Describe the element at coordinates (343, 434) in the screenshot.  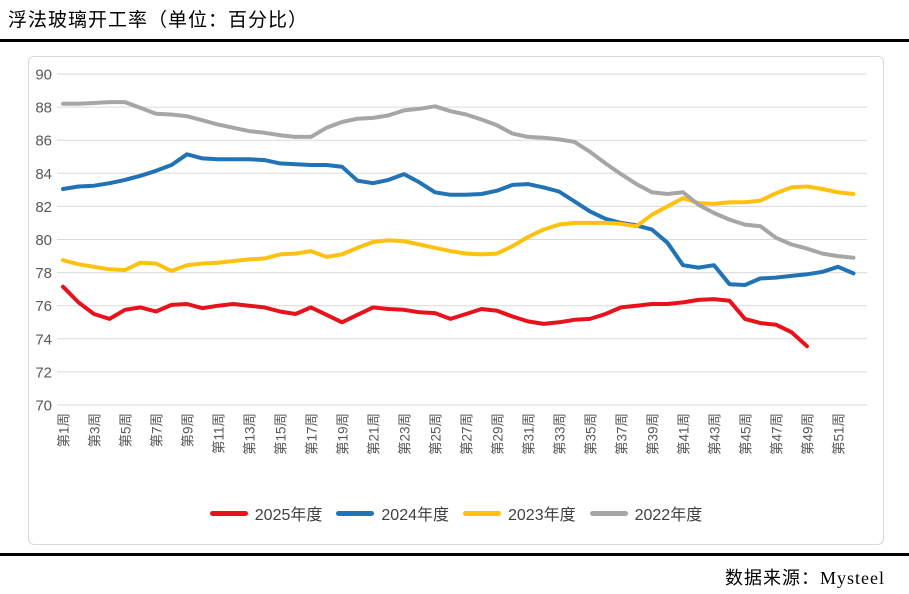
I see `x-tick-label: 第19周` at that location.